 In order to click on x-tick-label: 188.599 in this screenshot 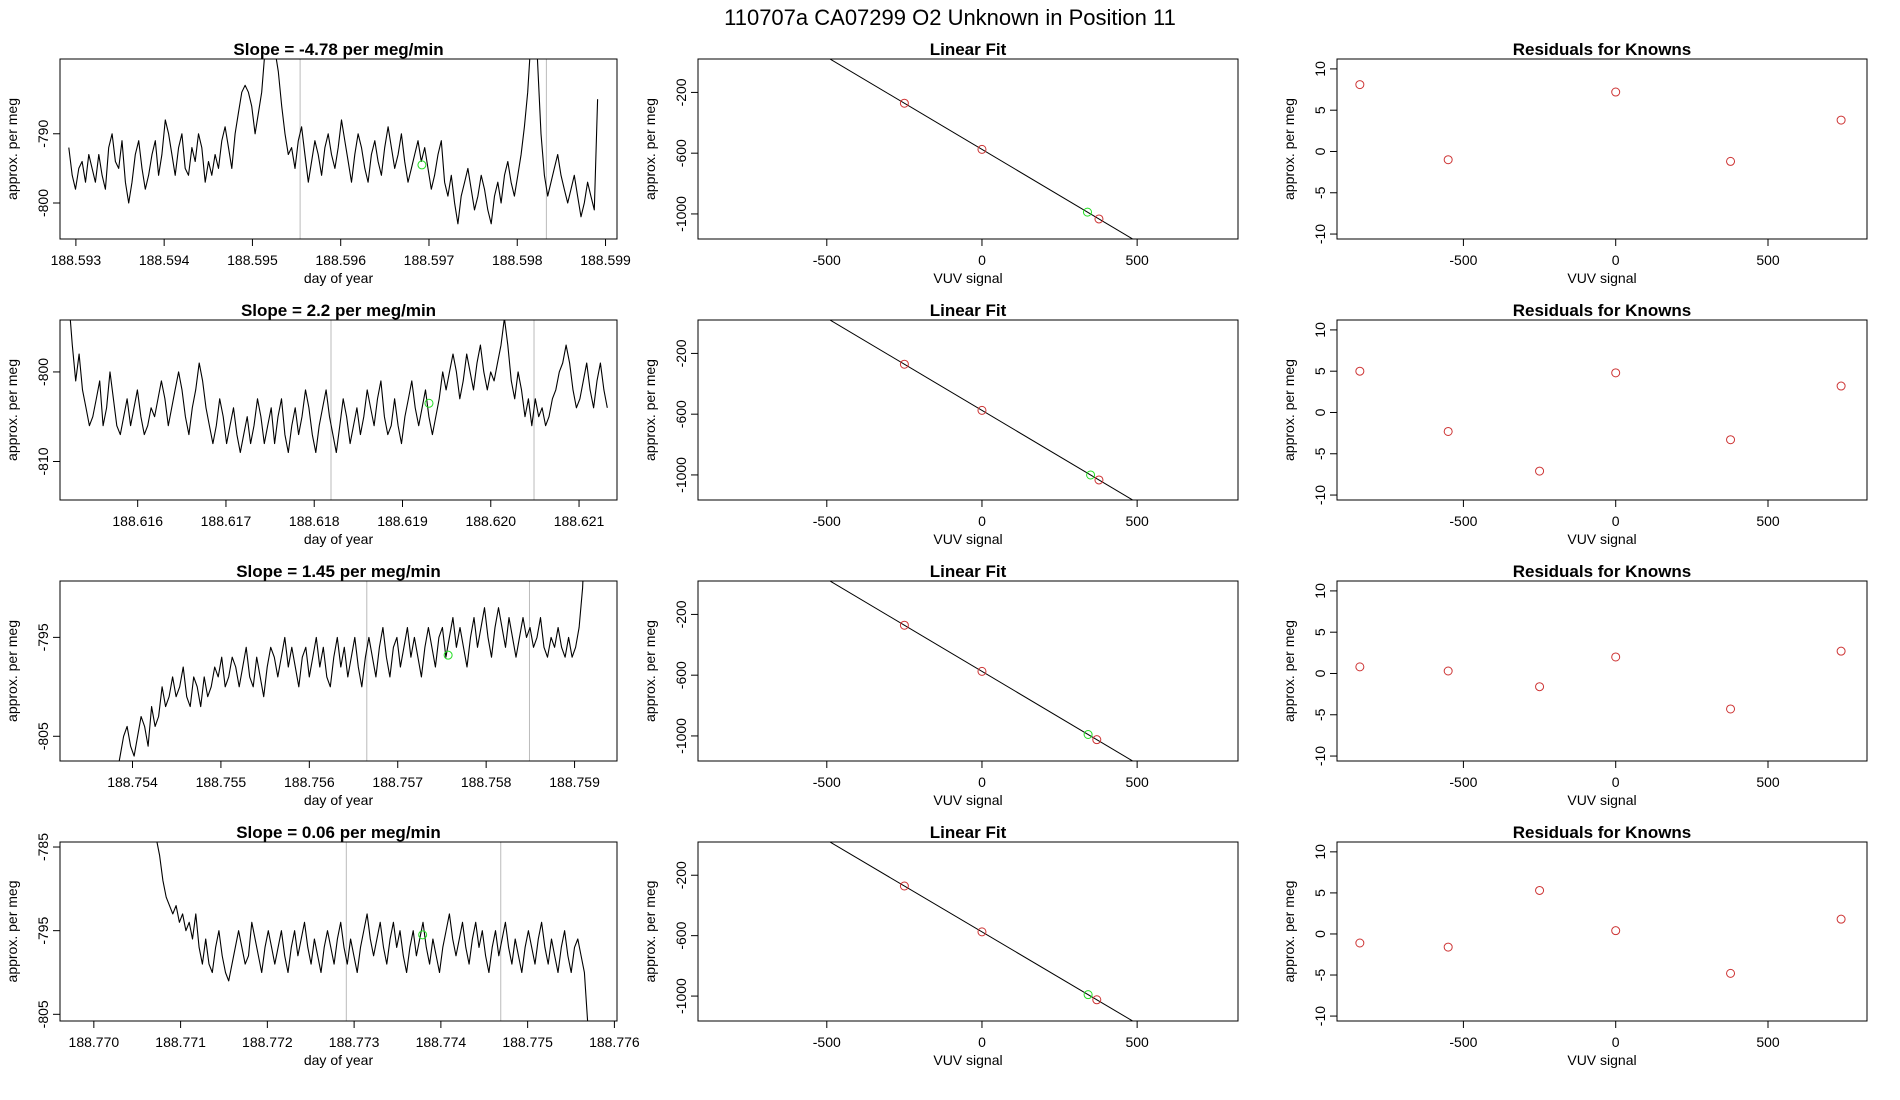, I will do `click(605, 260)`.